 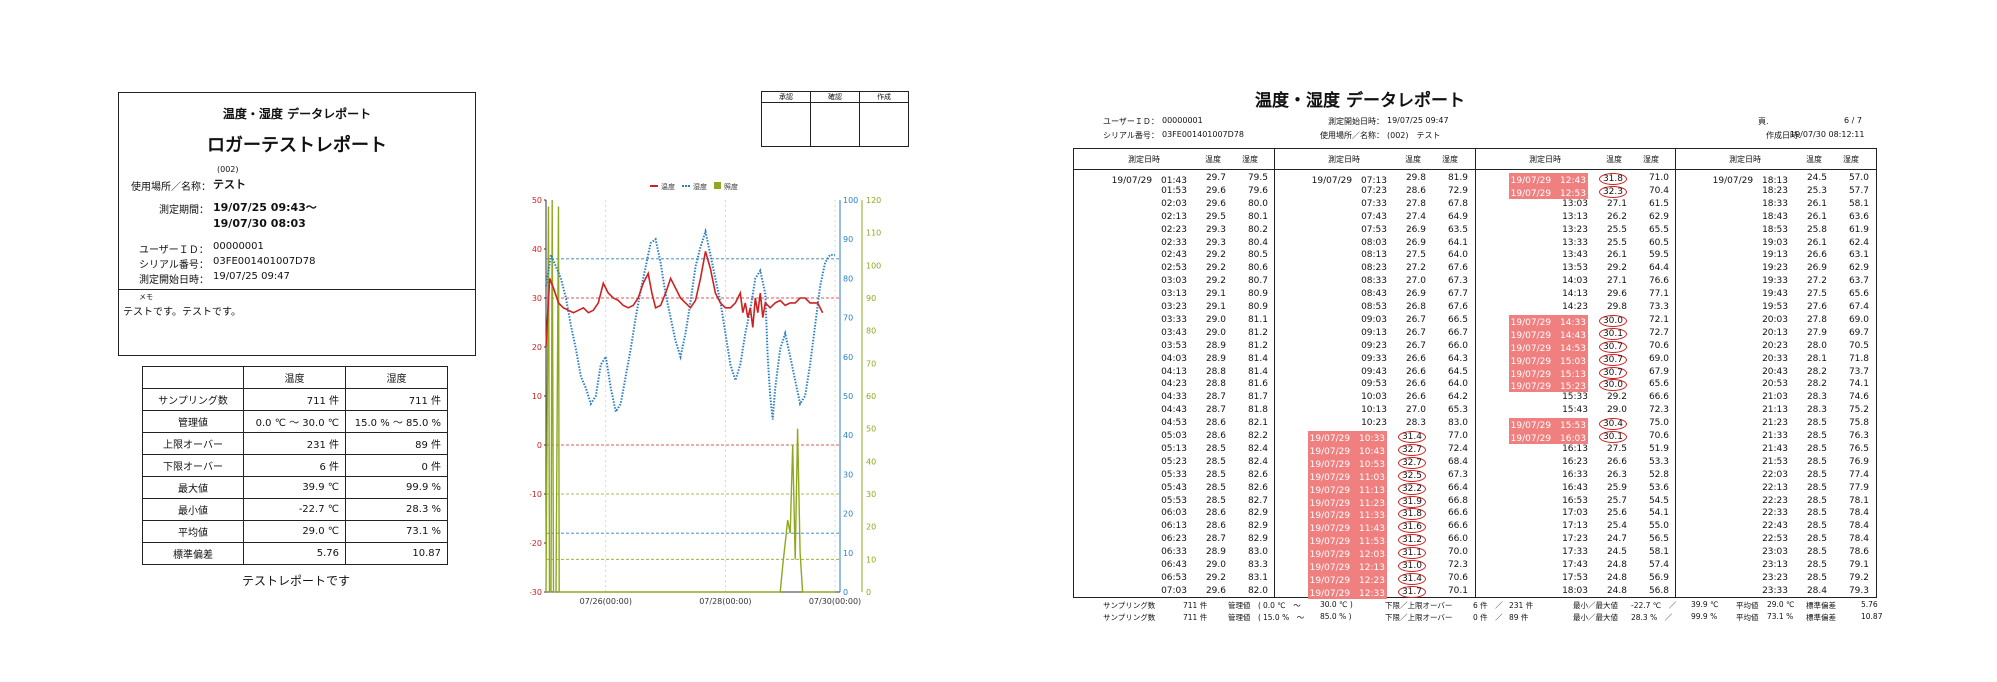 What do you see at coordinates (1775, 216) in the screenshot?
I see `row-datetime: 18:43` at bounding box center [1775, 216].